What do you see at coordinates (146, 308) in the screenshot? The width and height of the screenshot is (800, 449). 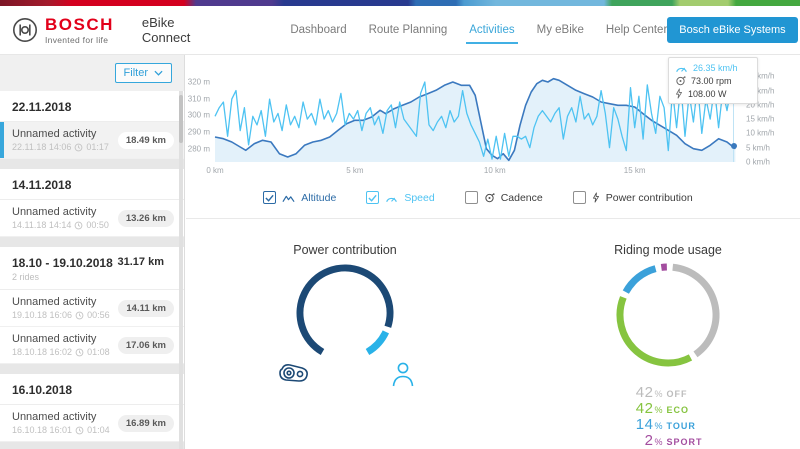 I see `activity-distance: 14.11 km` at bounding box center [146, 308].